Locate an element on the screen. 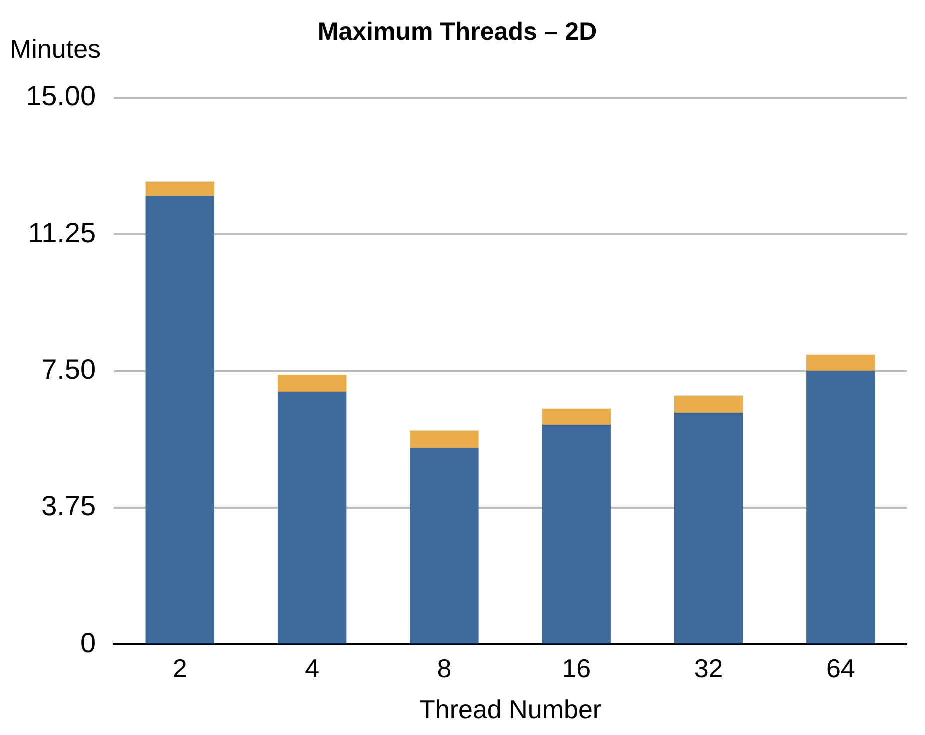 The image size is (925, 735). y-tick-label: 7.50 is located at coordinates (69, 370).